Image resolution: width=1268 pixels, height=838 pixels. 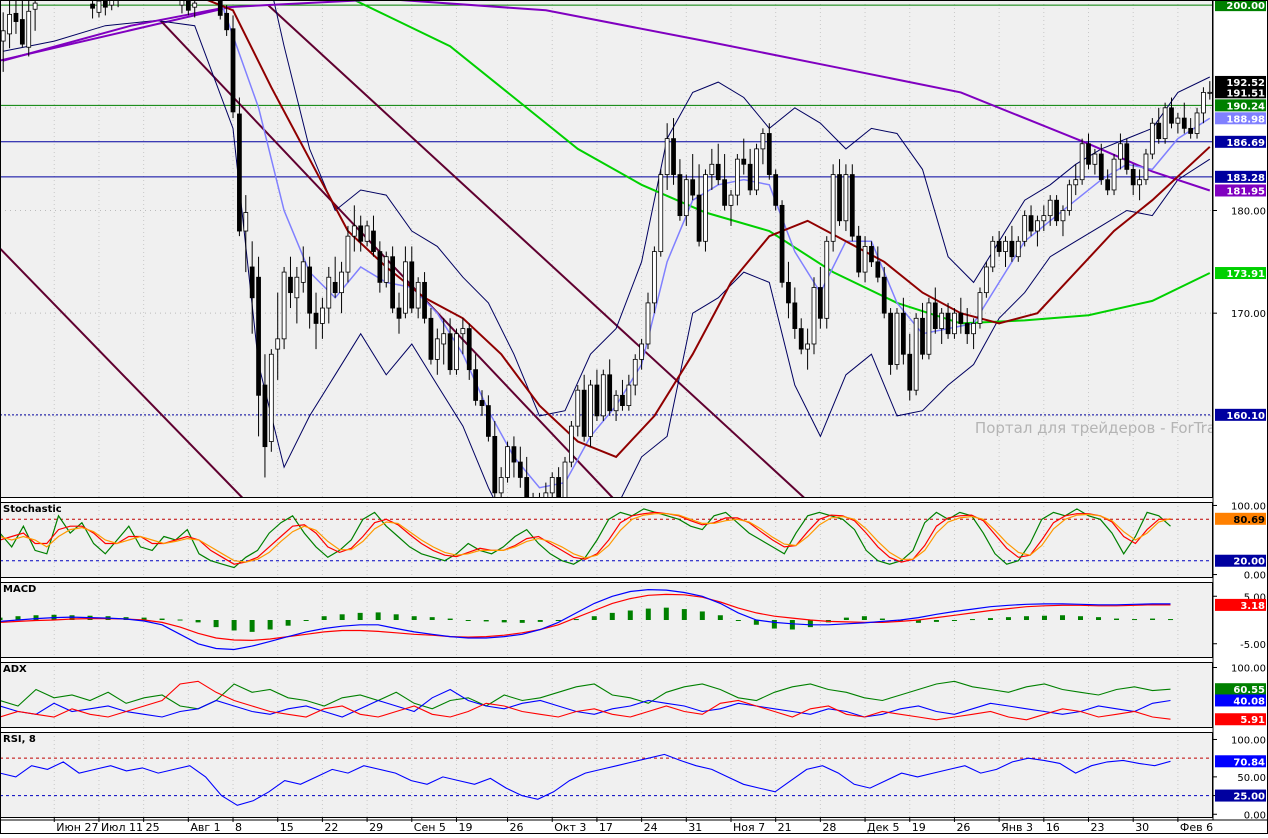 I want to click on date-tick-label: Окт 3, so click(x=570, y=827).